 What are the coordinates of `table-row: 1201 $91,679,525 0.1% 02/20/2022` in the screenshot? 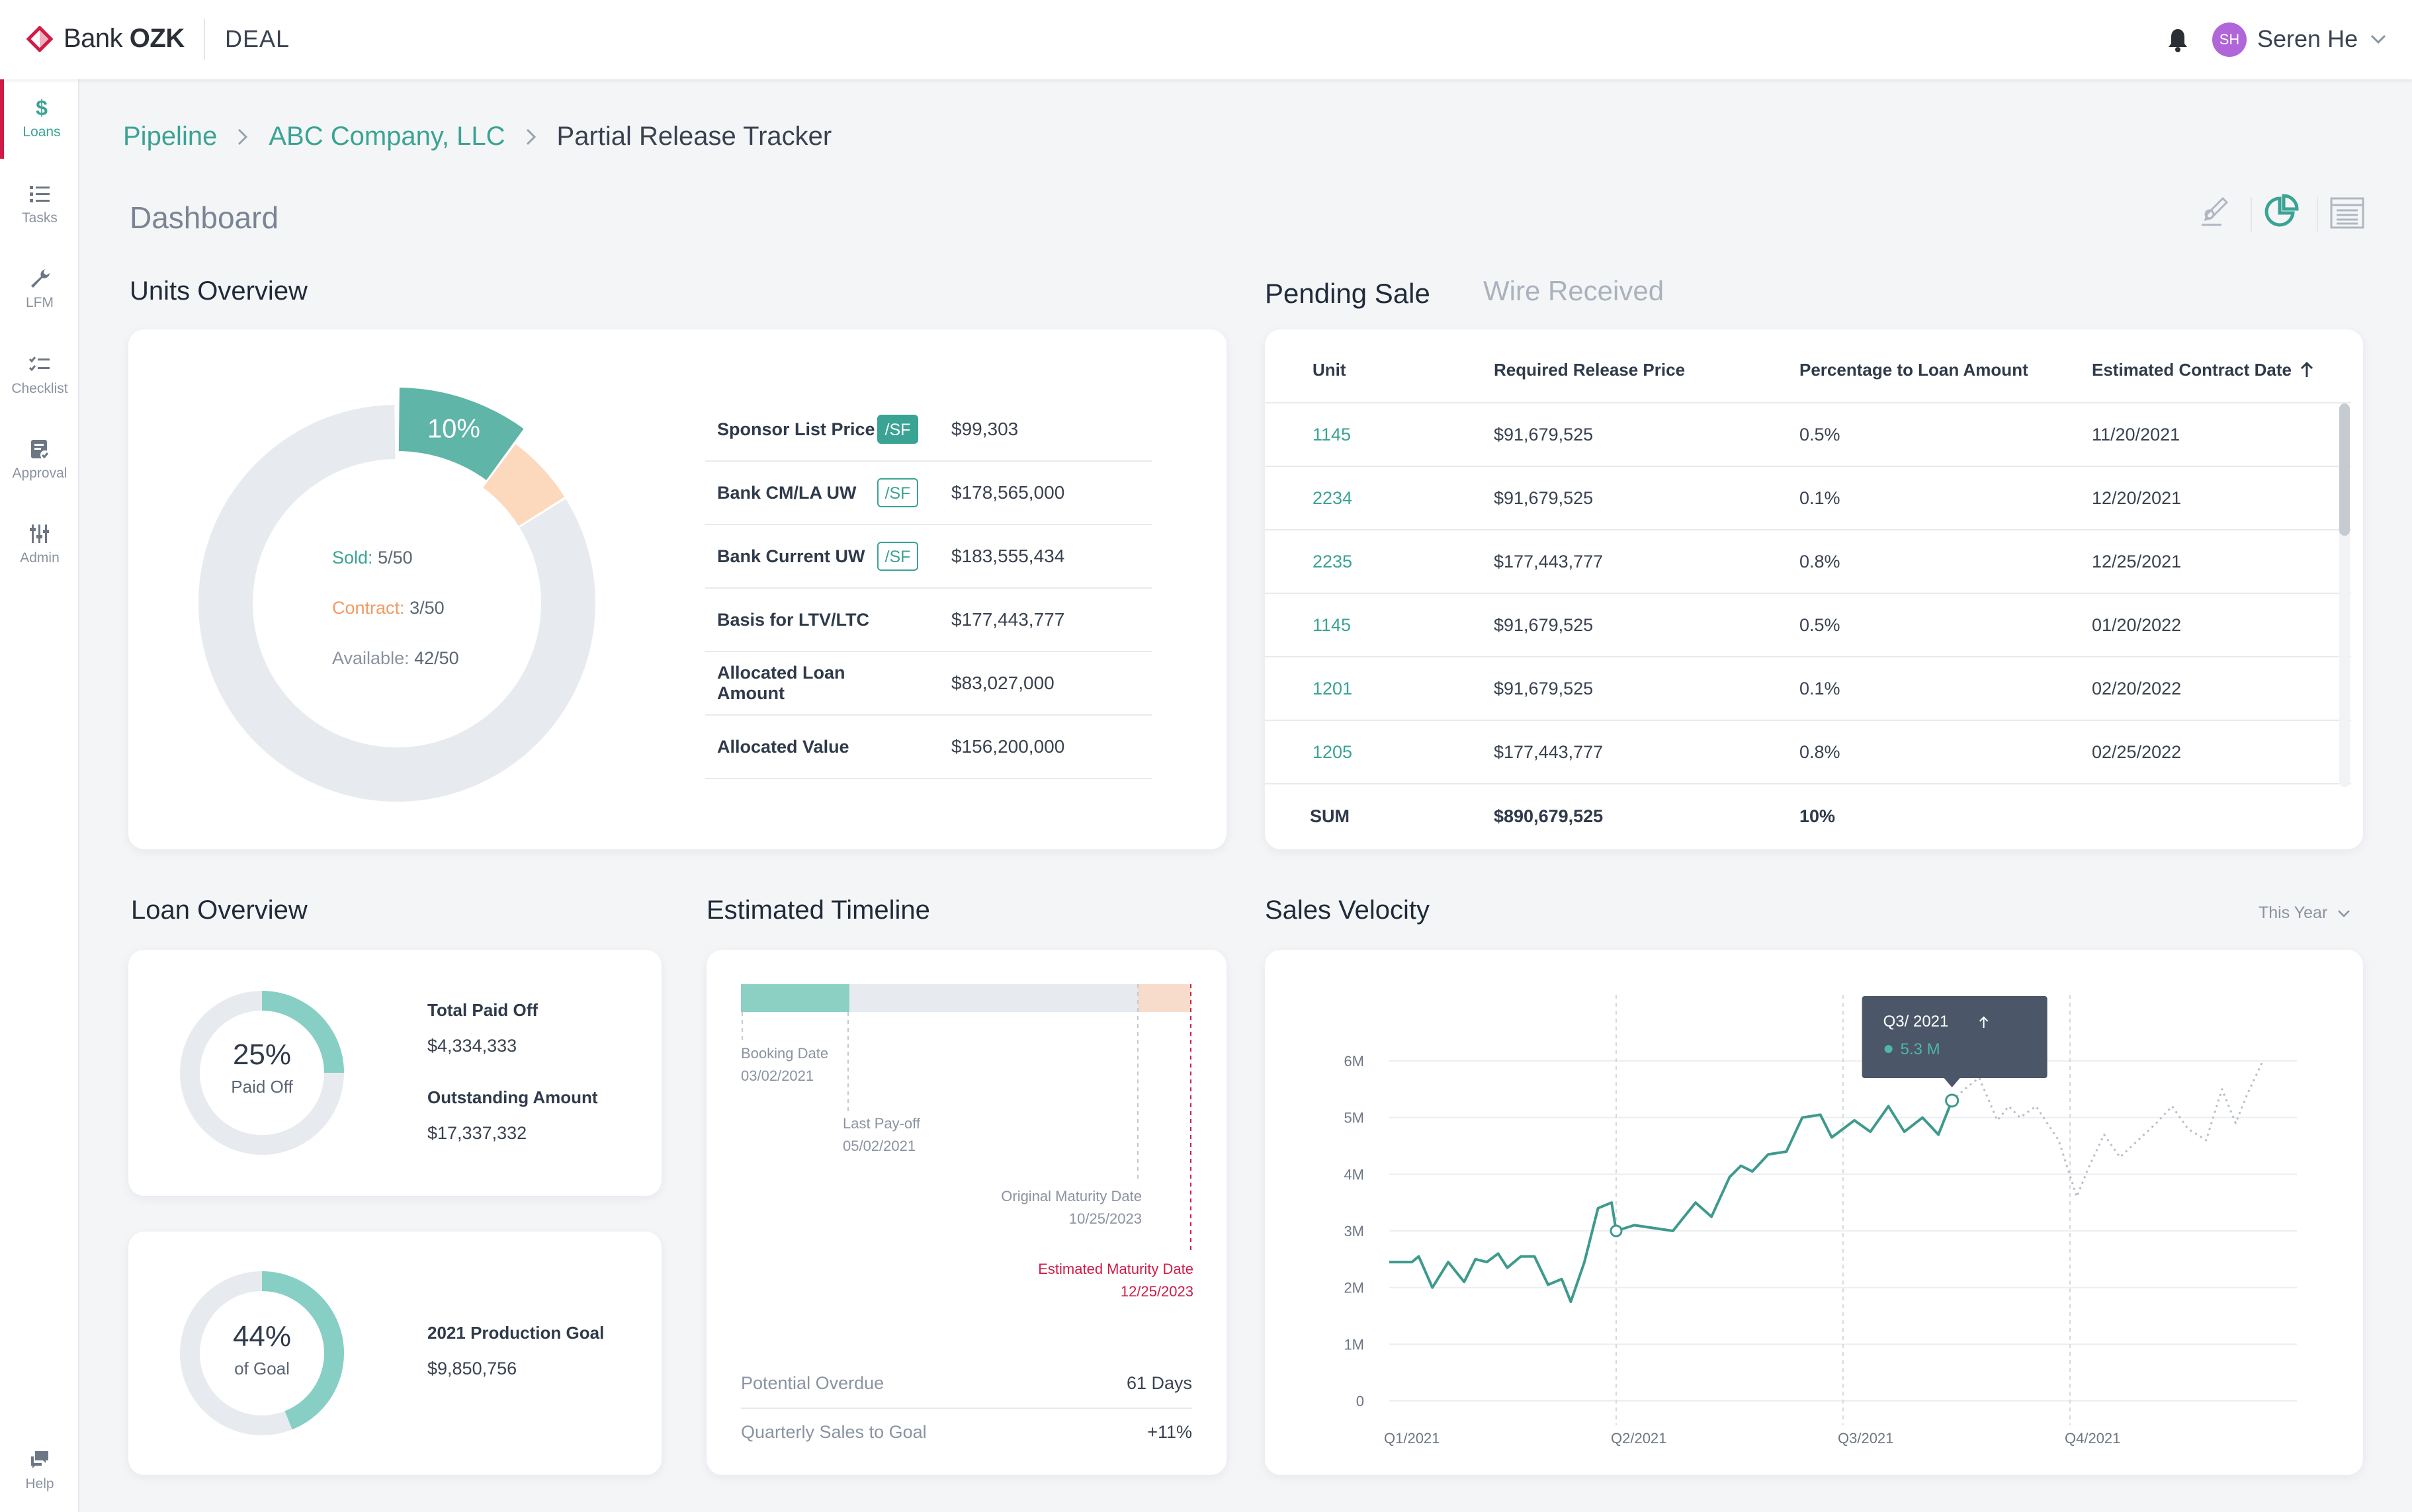 It's located at (1808, 689).